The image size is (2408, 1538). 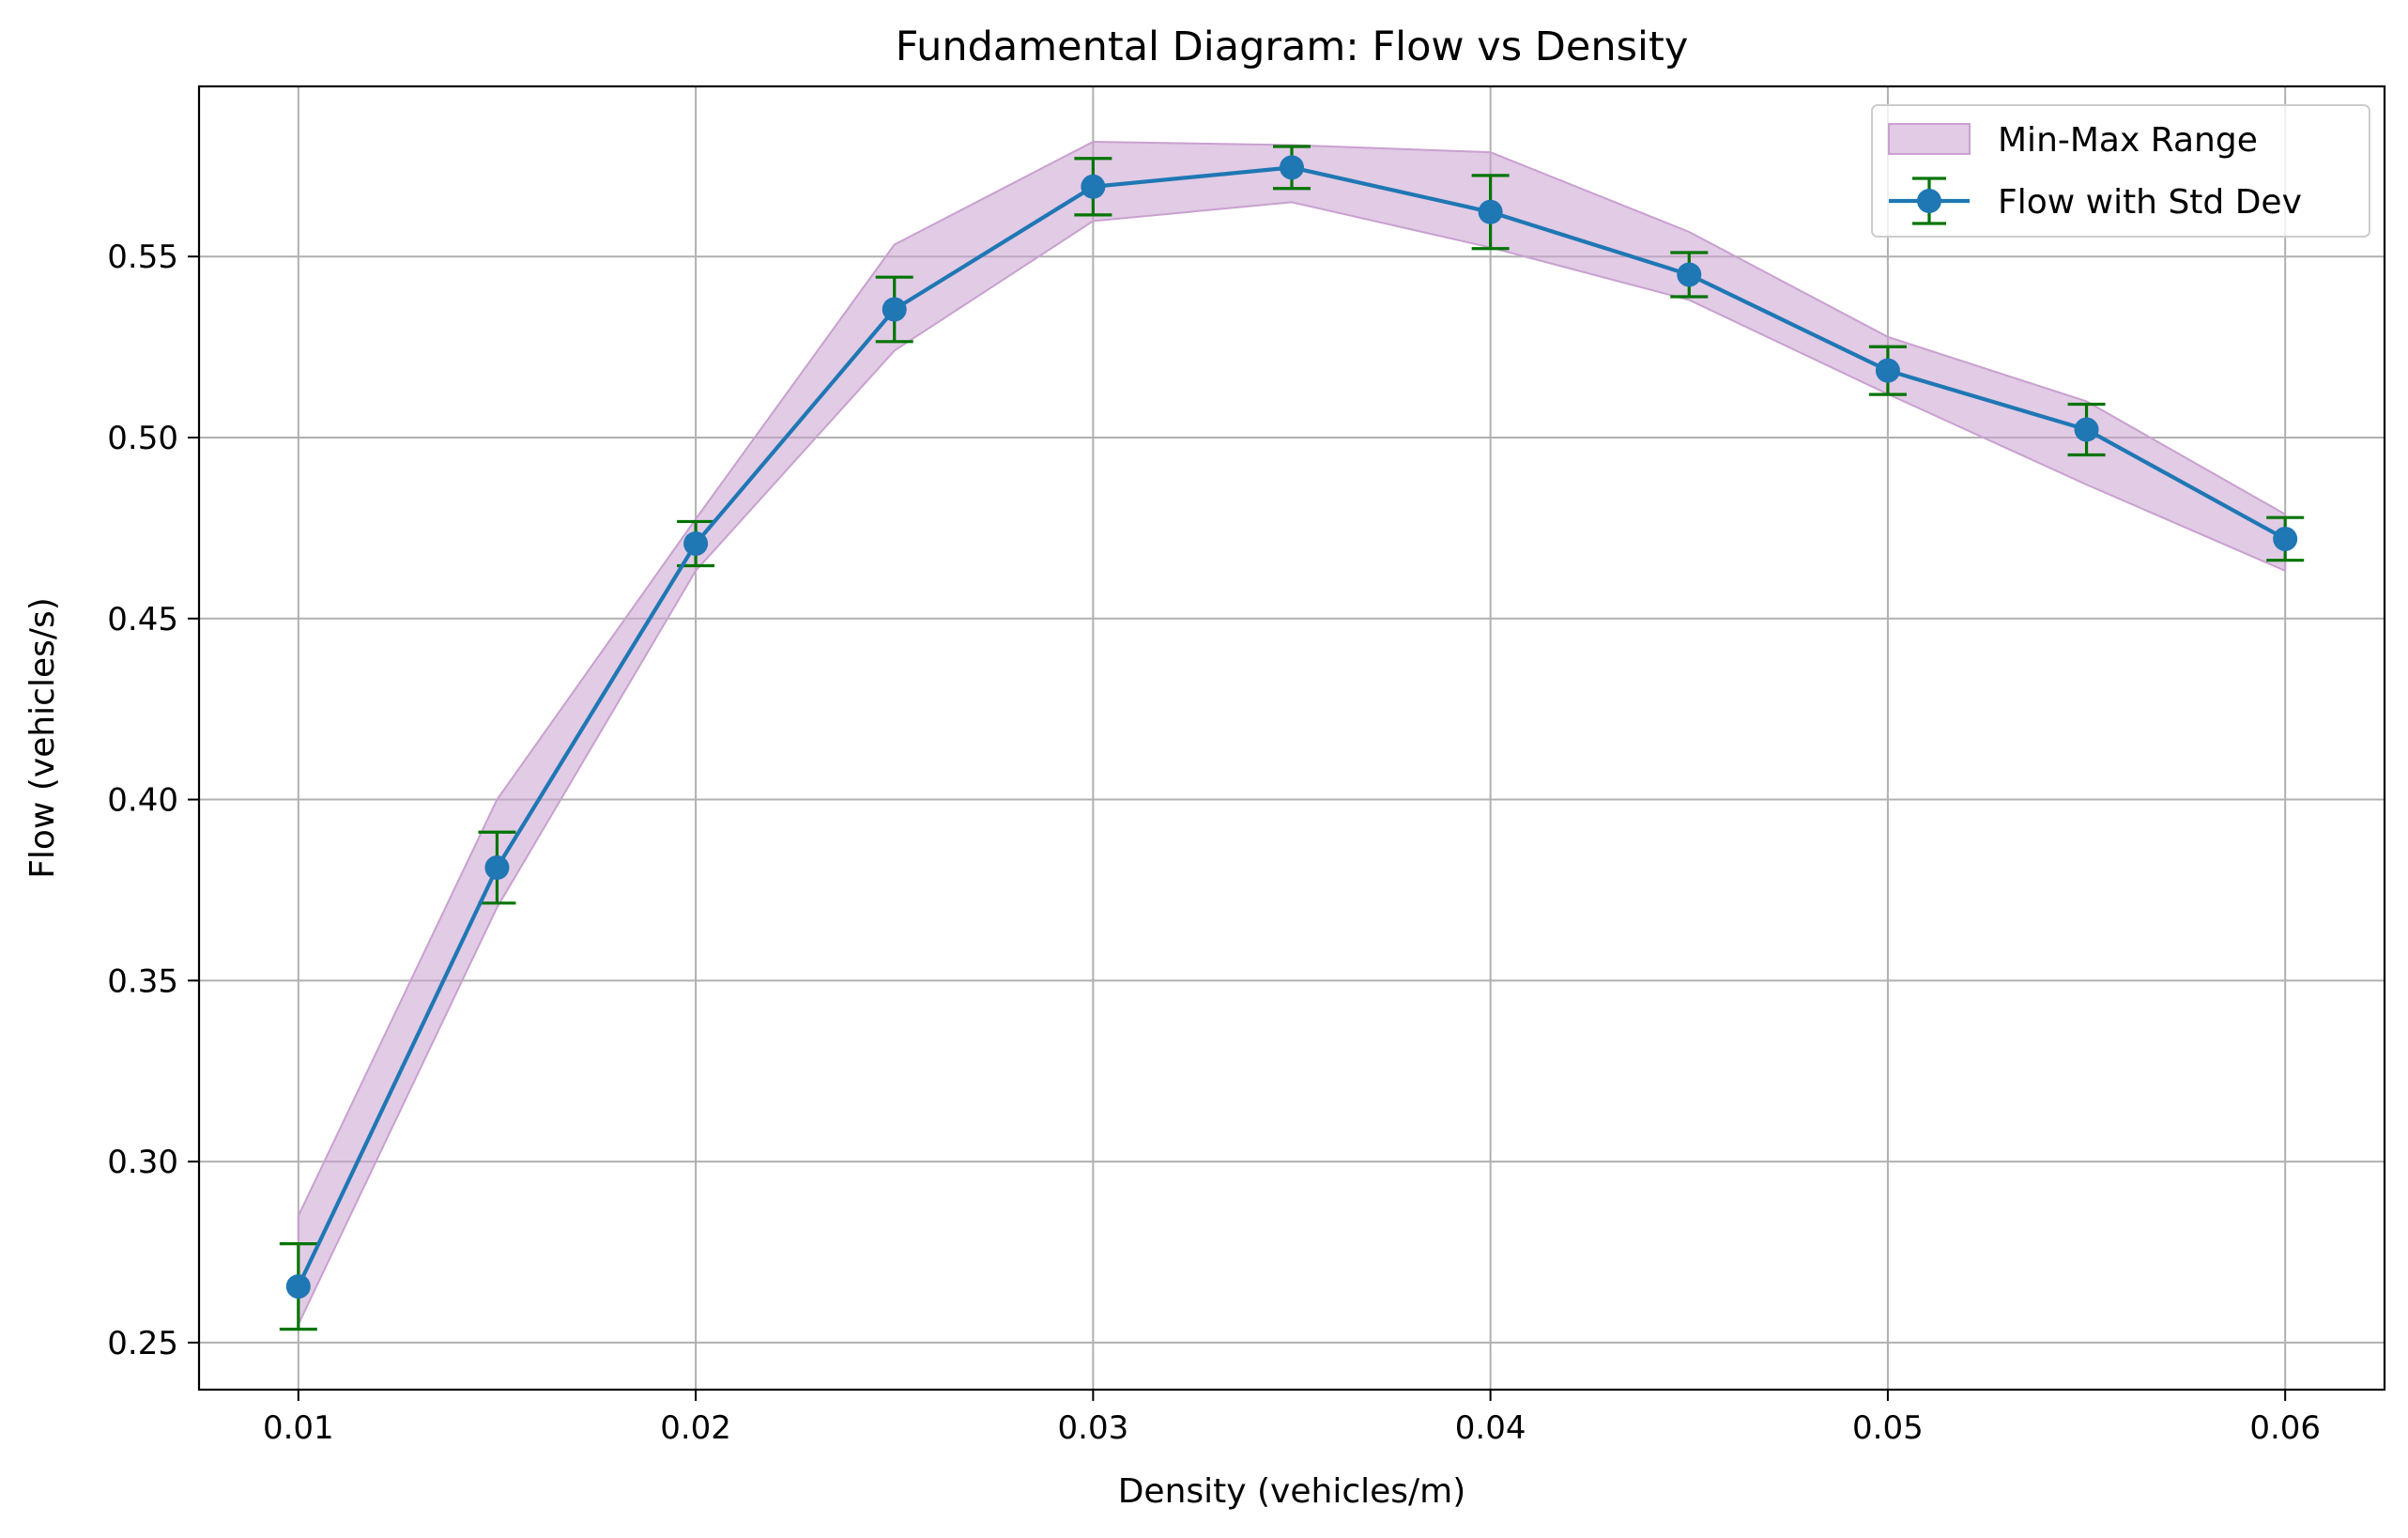 What do you see at coordinates (142, 438) in the screenshot?
I see `y-tick-label: 0.50` at bounding box center [142, 438].